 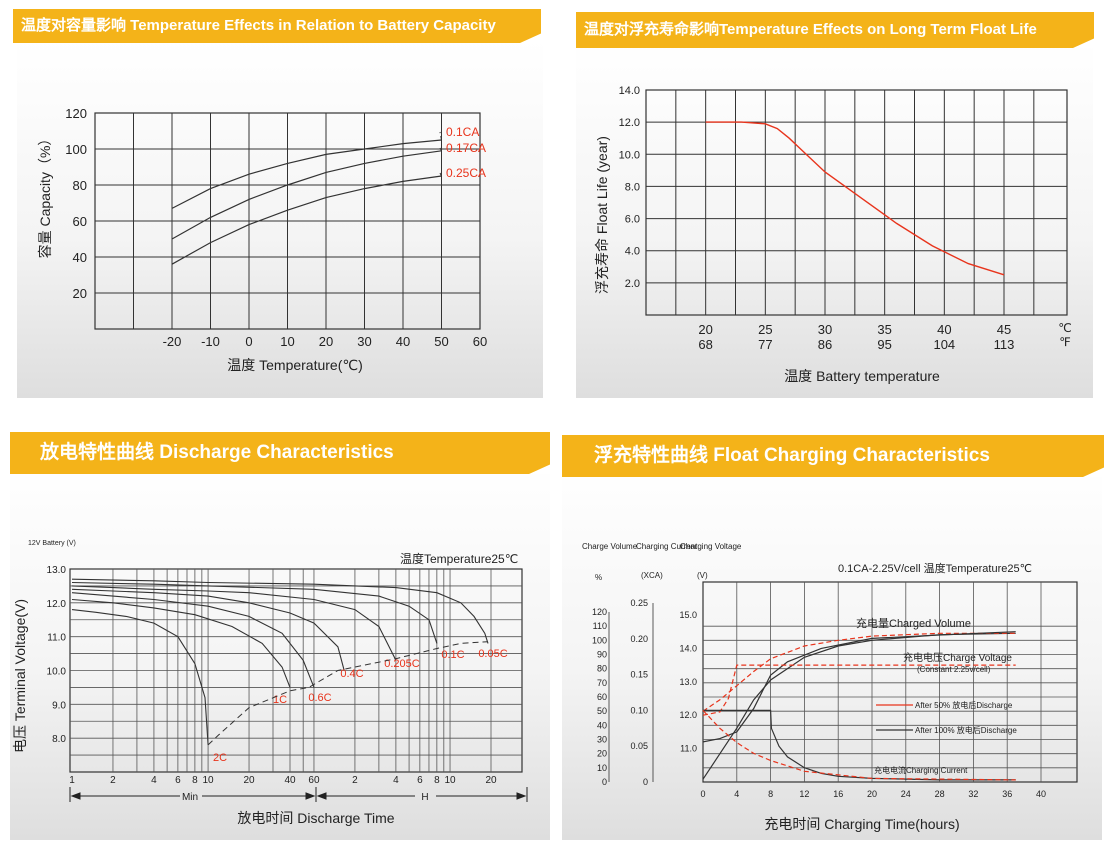 What do you see at coordinates (645, 782) in the screenshot?
I see `charging-current-tick: 0` at bounding box center [645, 782].